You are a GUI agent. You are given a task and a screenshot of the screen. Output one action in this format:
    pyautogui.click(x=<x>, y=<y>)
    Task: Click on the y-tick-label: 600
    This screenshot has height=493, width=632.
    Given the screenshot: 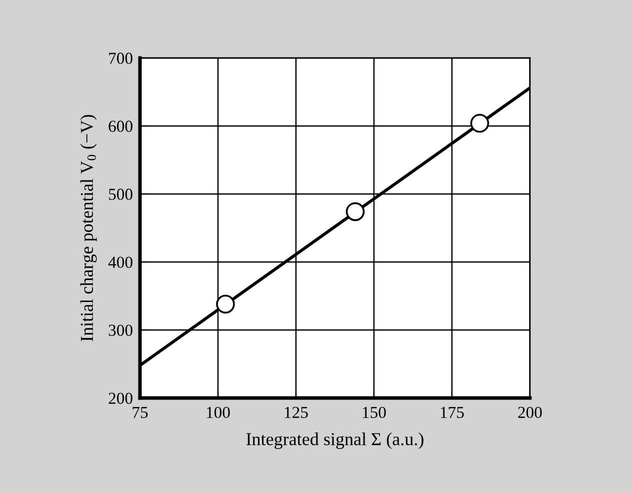 What is the action you would take?
    pyautogui.click(x=120, y=126)
    